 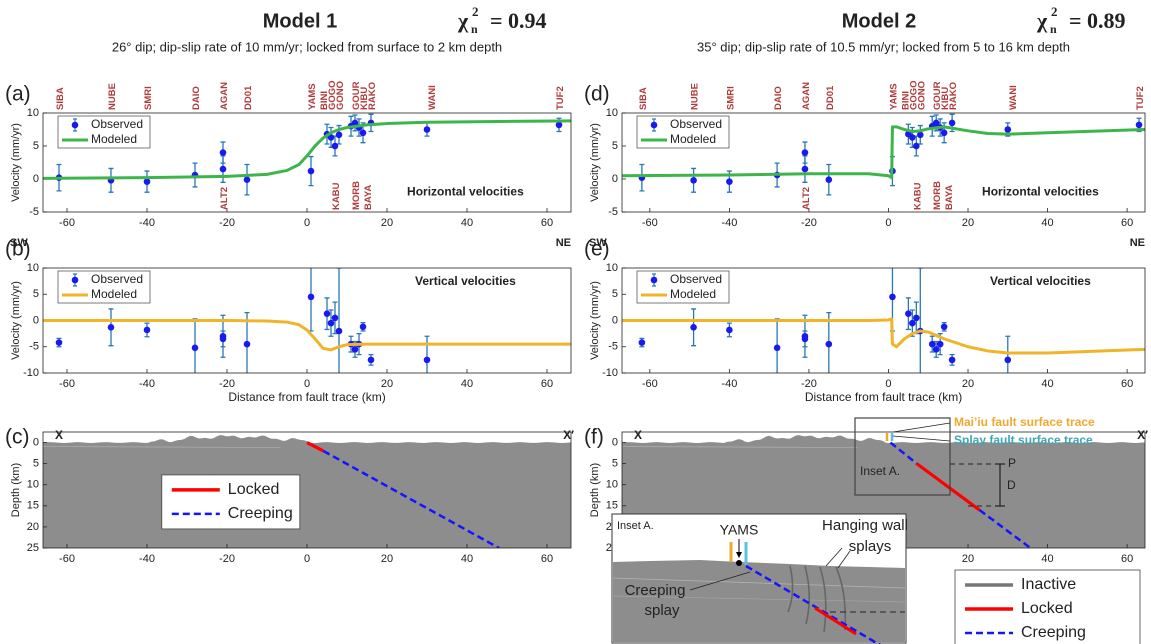 What do you see at coordinates (1106, 20) in the screenshot?
I see `fit-value: 0.89` at bounding box center [1106, 20].